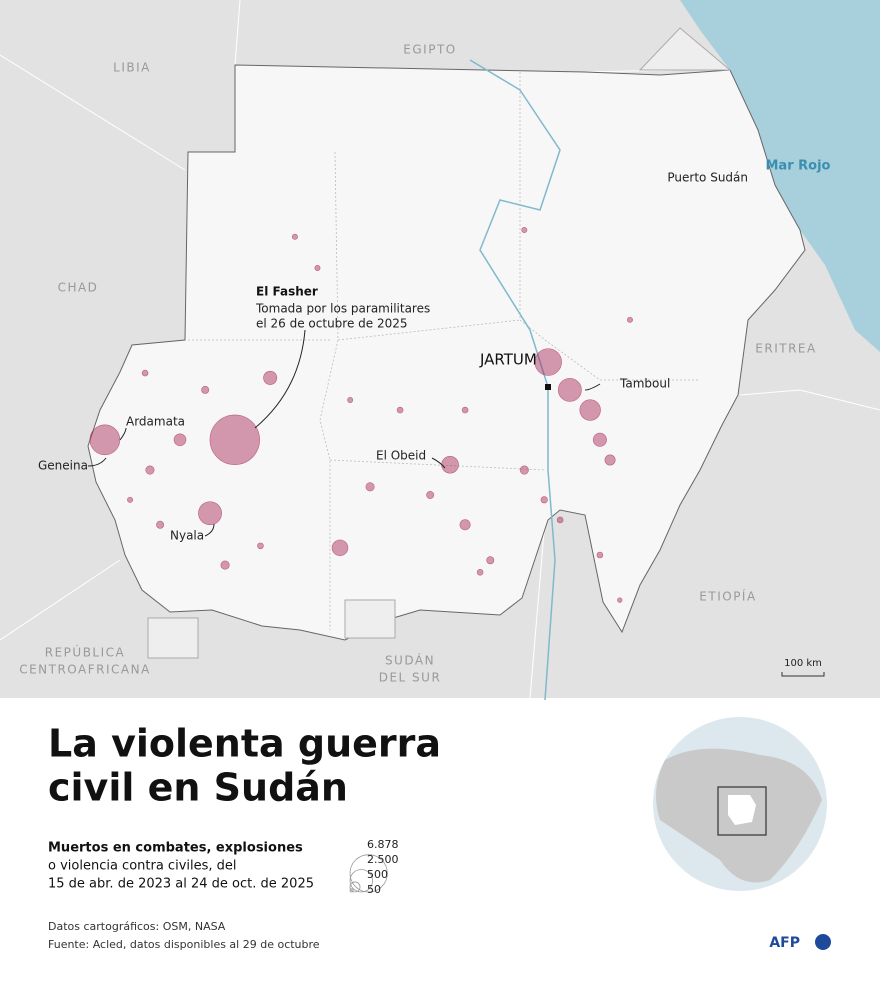  What do you see at coordinates (287, 292) in the screenshot?
I see `annotation-title: El Fasher` at bounding box center [287, 292].